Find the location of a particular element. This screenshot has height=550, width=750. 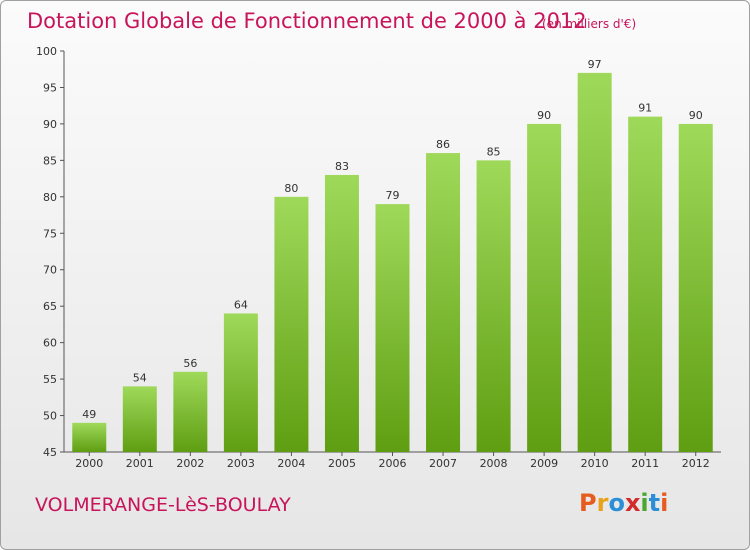

y-tick-label: 85 is located at coordinates (50, 160).